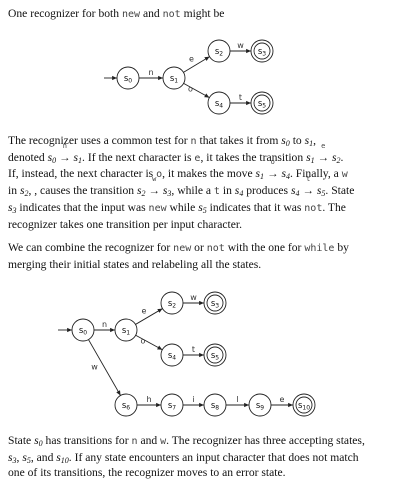 The height and width of the screenshot is (482, 412). I want to click on edge-s0-s6: w, so click(104, 367).